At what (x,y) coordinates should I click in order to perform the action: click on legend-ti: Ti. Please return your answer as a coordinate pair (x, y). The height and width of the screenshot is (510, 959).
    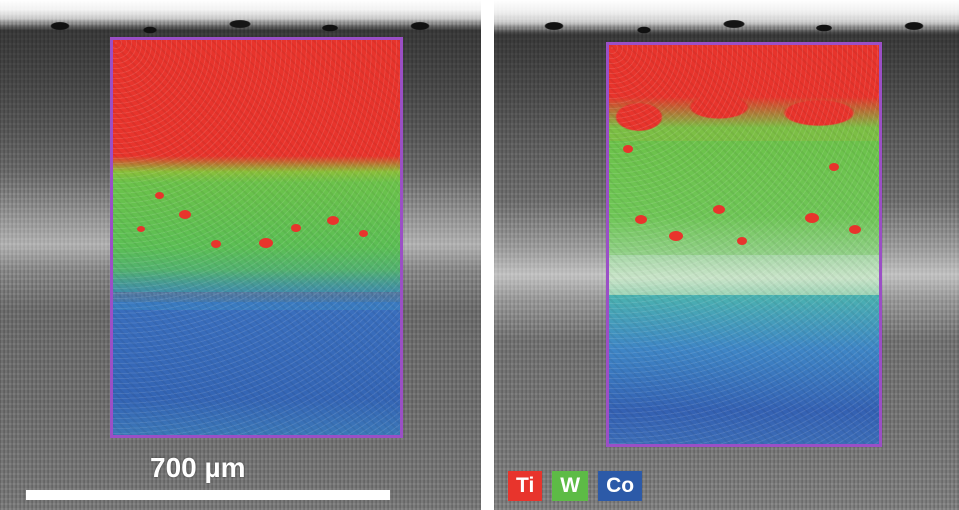
    Looking at the image, I should click on (525, 486).